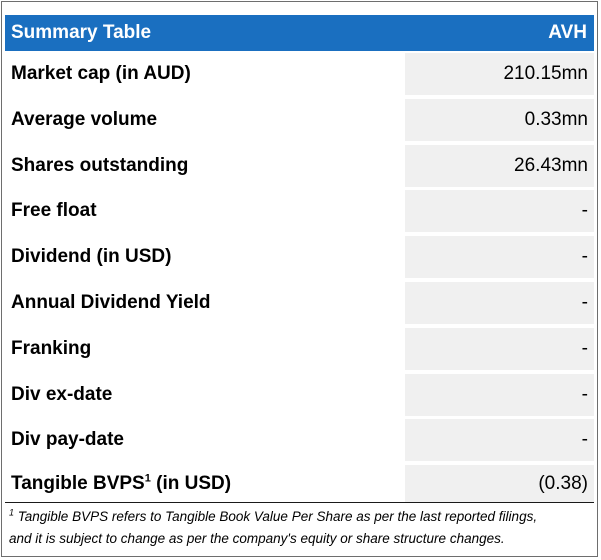 Image resolution: width=601 pixels, height=560 pixels. Describe the element at coordinates (499, 165) in the screenshot. I see `row-value-shares-outstanding: 26.43mn` at that location.